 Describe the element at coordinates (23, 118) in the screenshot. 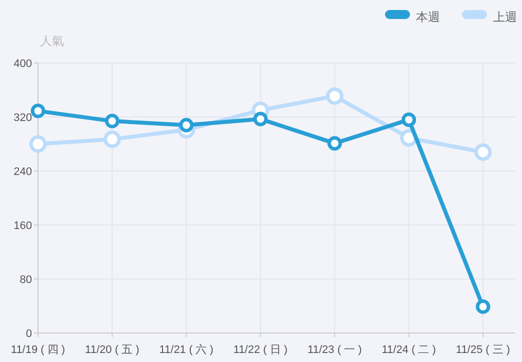

I see `y-tick-label: 320` at that location.